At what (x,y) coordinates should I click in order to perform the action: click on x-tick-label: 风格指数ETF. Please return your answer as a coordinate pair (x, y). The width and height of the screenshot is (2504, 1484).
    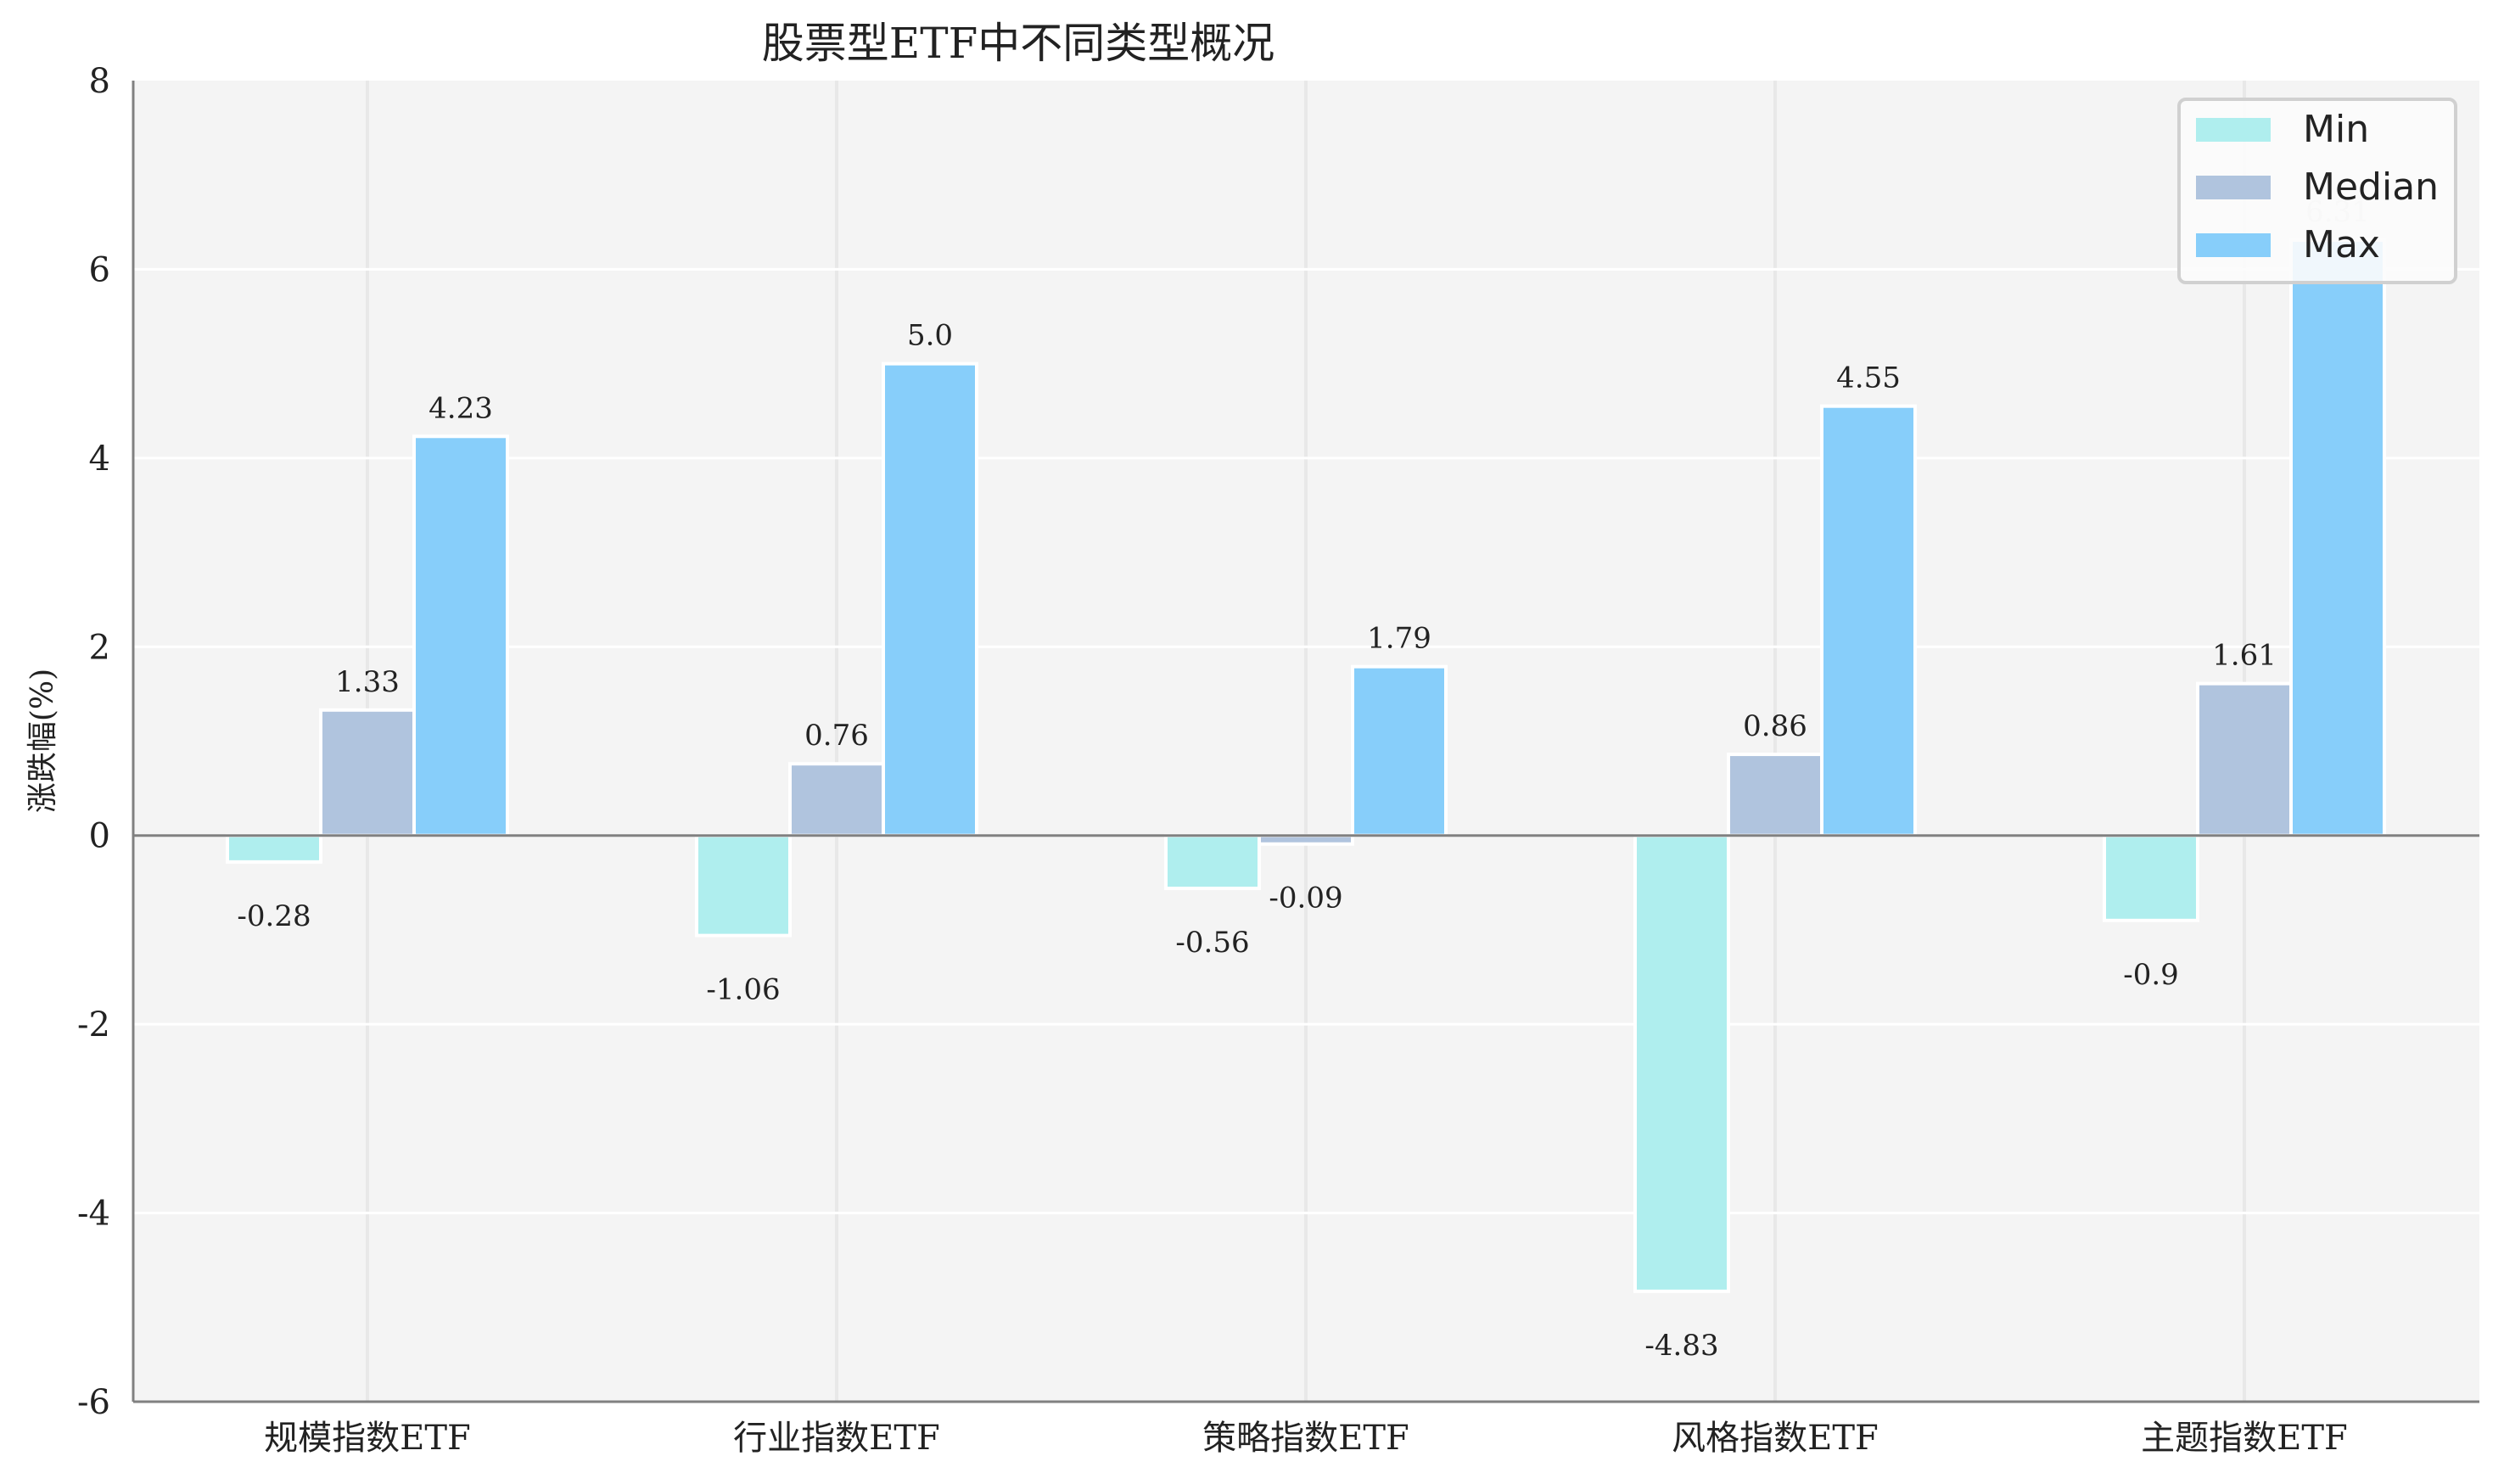
    Looking at the image, I should click on (1775, 1438).